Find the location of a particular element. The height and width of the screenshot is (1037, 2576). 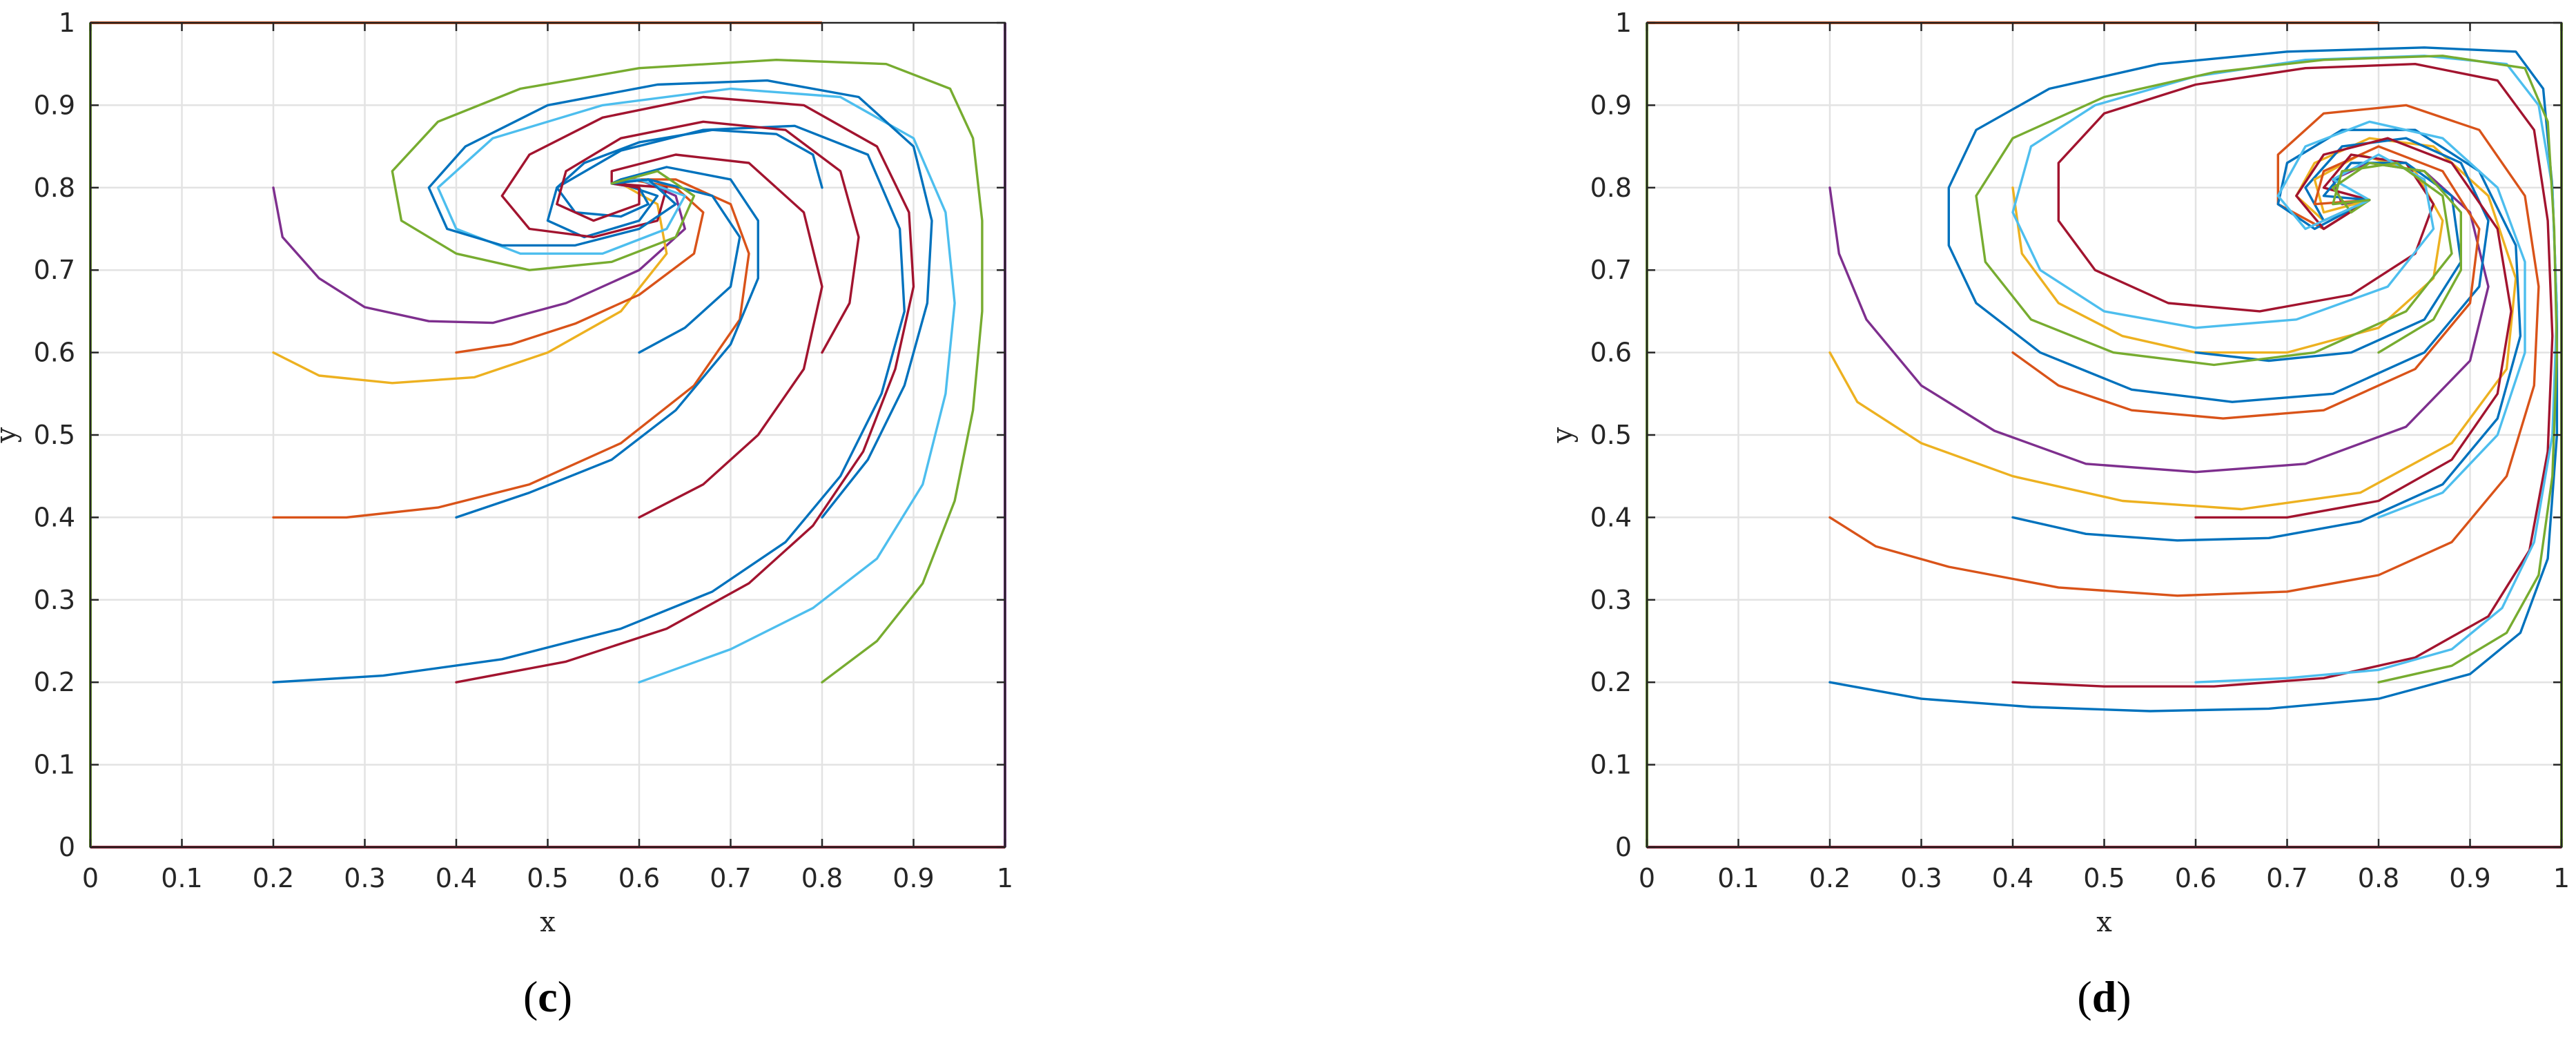

trajectory-0.8-0.8 is located at coordinates (689, 173).